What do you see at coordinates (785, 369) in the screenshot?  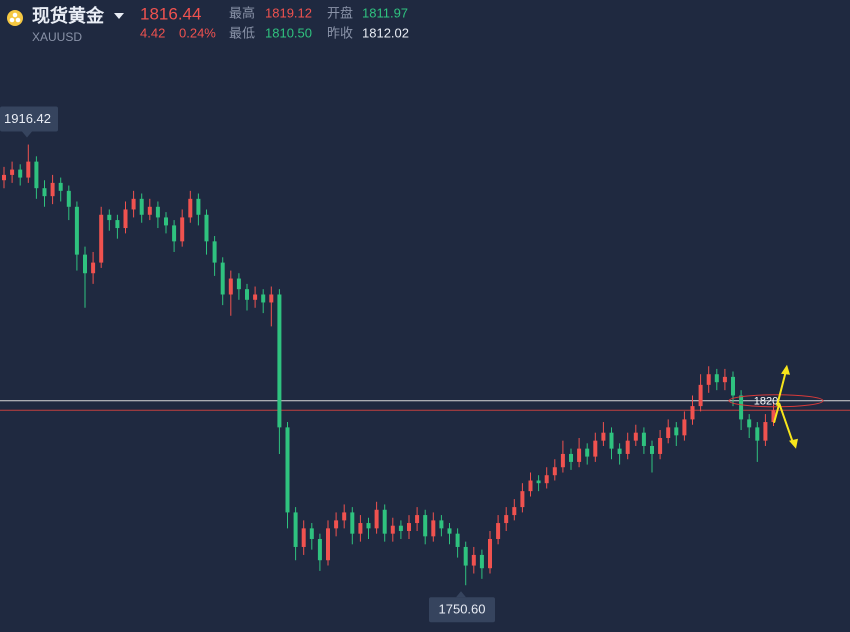 I see `arrow-up-head` at bounding box center [785, 369].